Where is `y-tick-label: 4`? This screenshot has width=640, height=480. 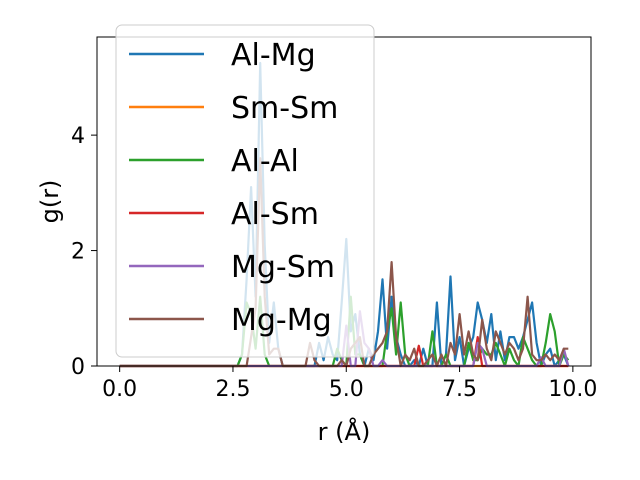 y-tick-label: 4 is located at coordinates (78, 136).